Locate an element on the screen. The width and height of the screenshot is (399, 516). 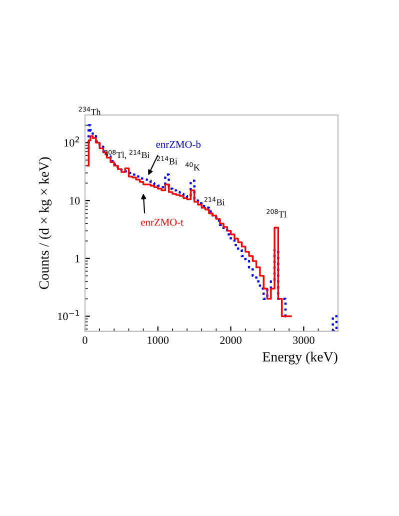
annotation: $^{208}$Tl is located at coordinates (276, 213).